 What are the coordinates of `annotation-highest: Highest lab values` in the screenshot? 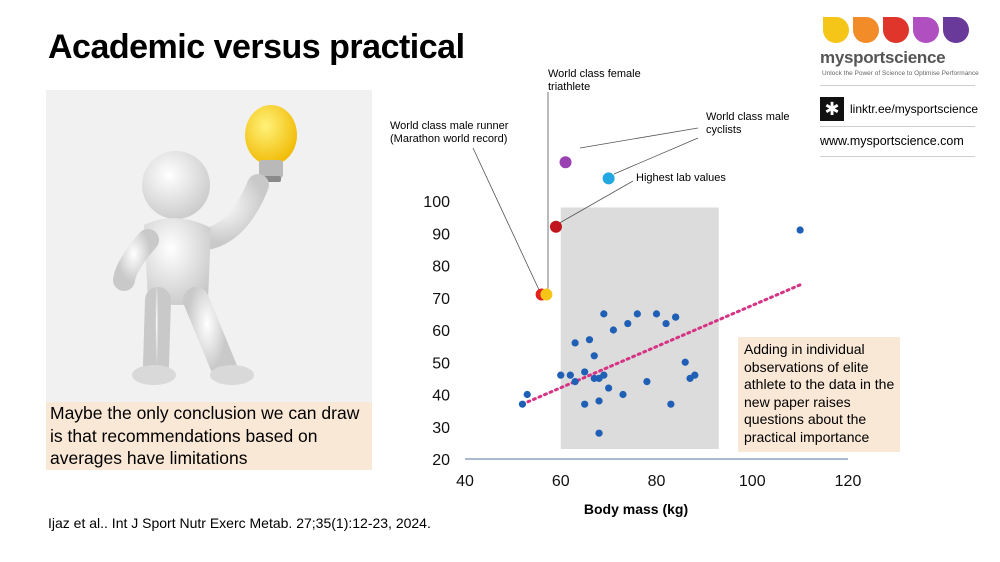 It's located at (681, 178).